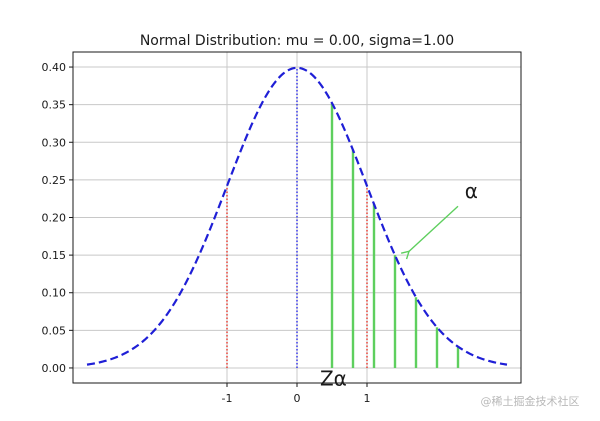 The image size is (600, 421). Describe the element at coordinates (54, 218) in the screenshot. I see `y-tick-label: 0.20` at that location.